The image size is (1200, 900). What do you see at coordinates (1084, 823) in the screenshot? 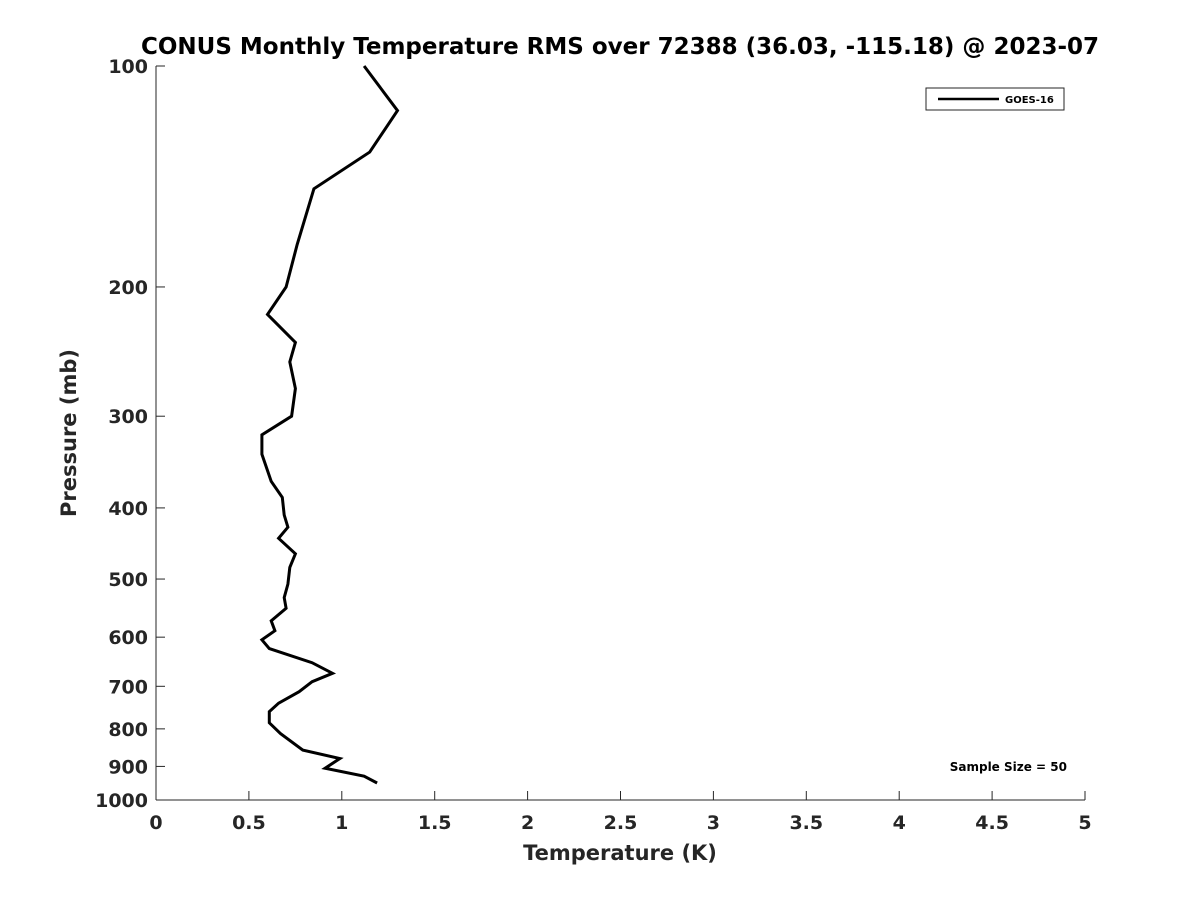
I see `x-tick-label: 5` at bounding box center [1084, 823].